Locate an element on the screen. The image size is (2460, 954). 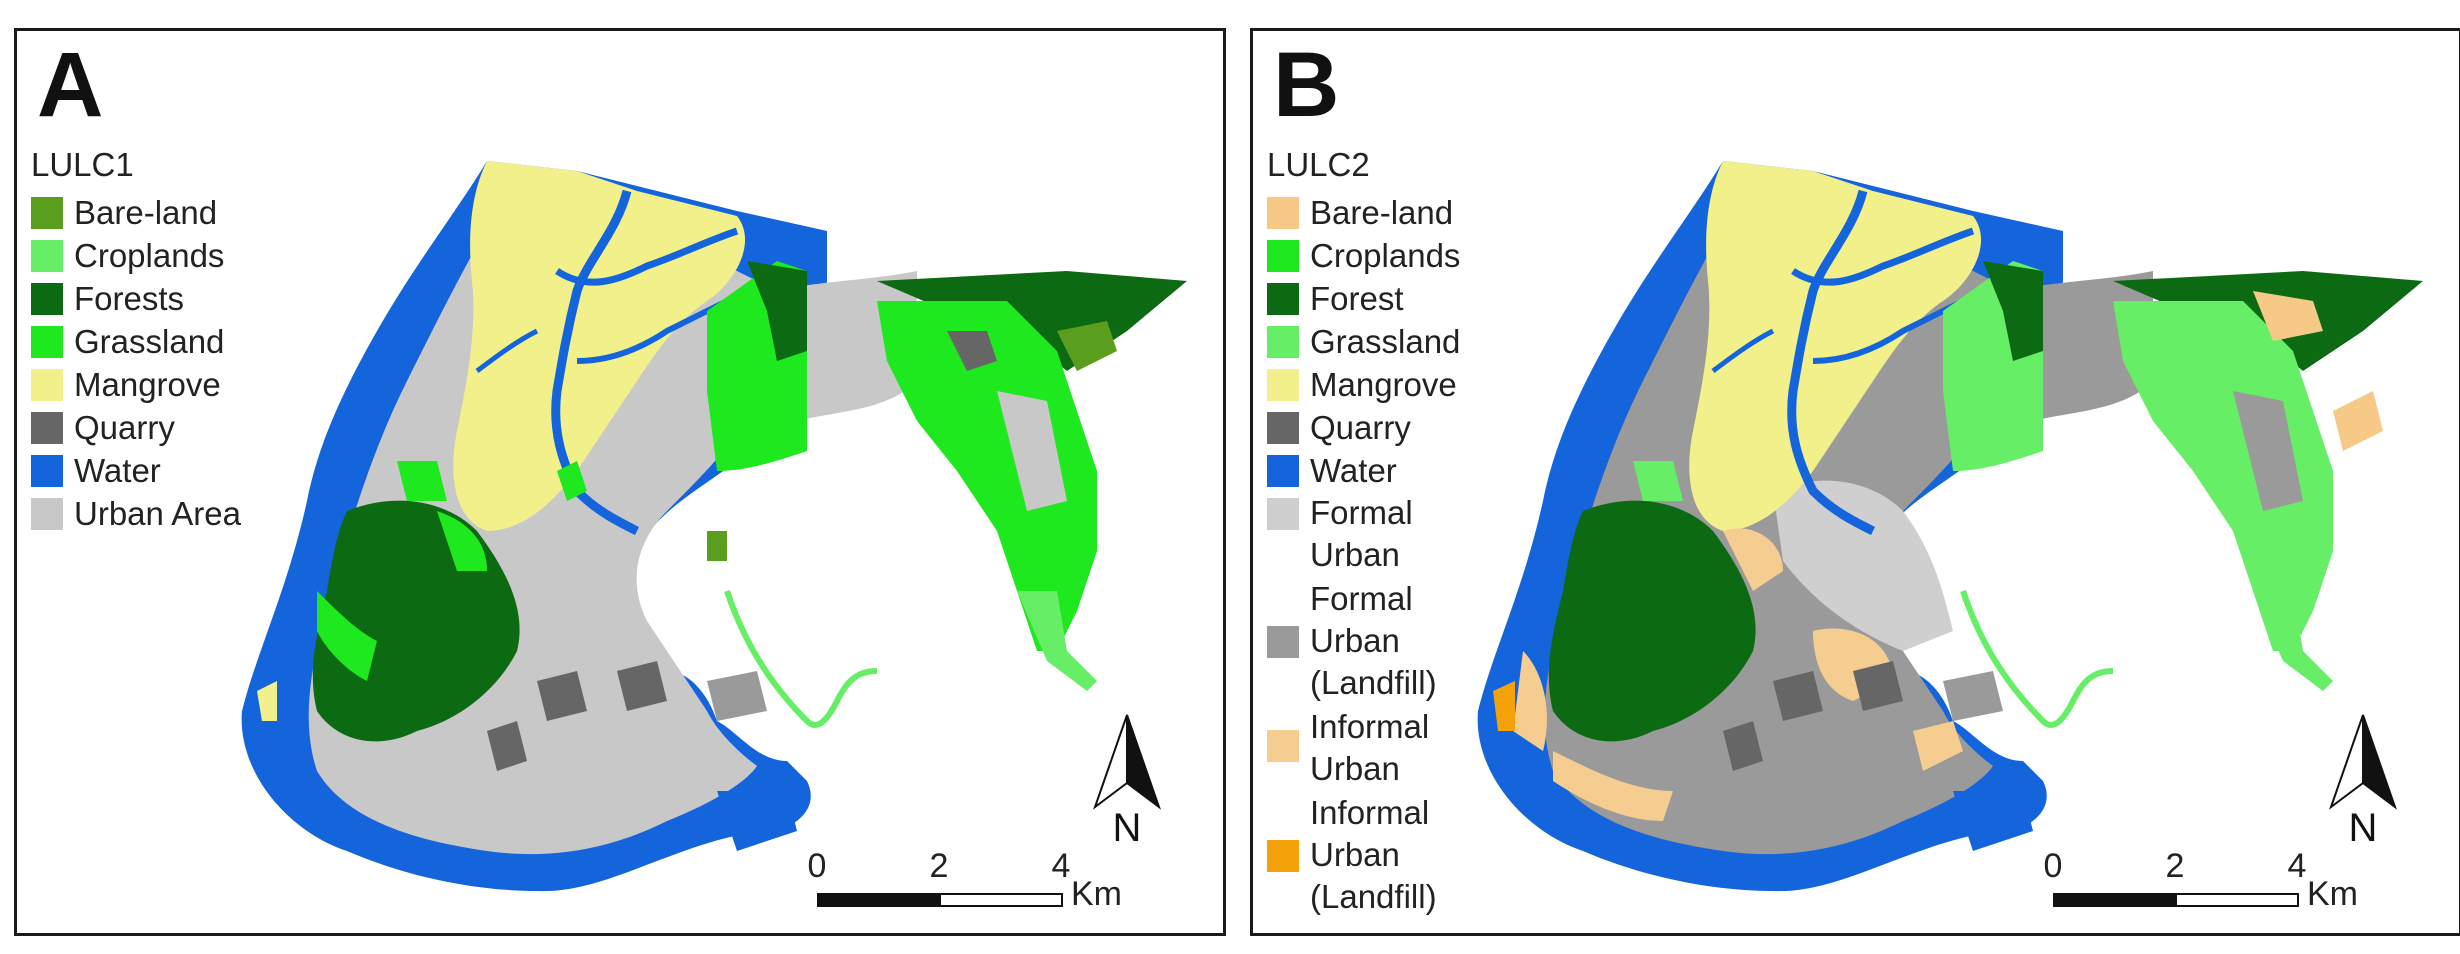
legend-label: Informal Urban is located at coordinates (1370, 747).